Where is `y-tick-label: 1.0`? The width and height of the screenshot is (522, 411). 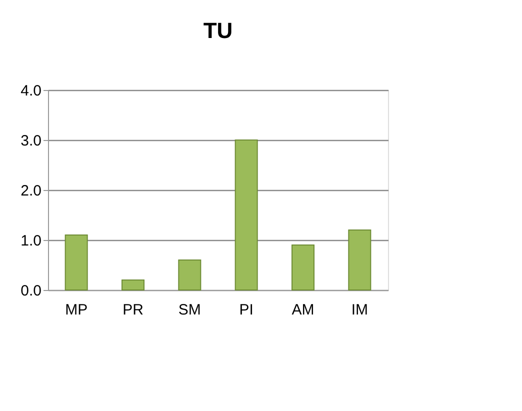
y-tick-label: 1.0 is located at coordinates (31, 241).